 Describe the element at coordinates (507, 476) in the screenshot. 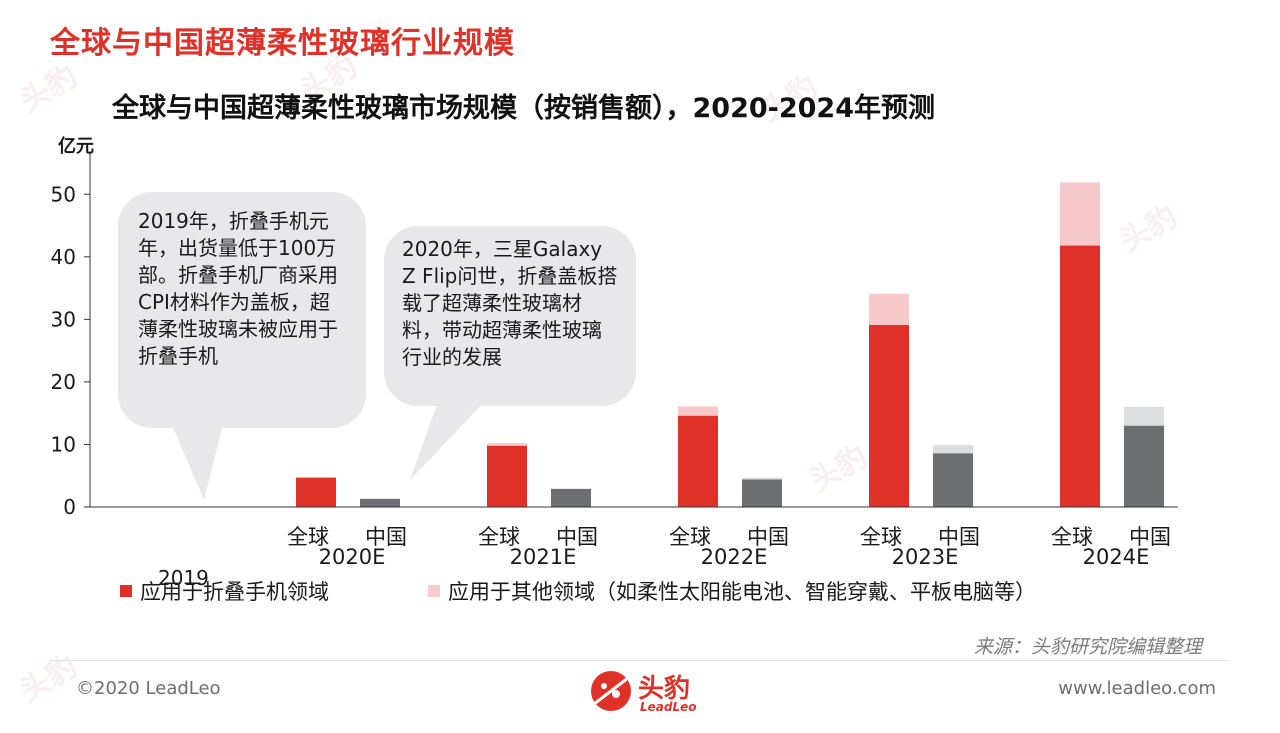

I see `bar-global-core-2021E` at that location.